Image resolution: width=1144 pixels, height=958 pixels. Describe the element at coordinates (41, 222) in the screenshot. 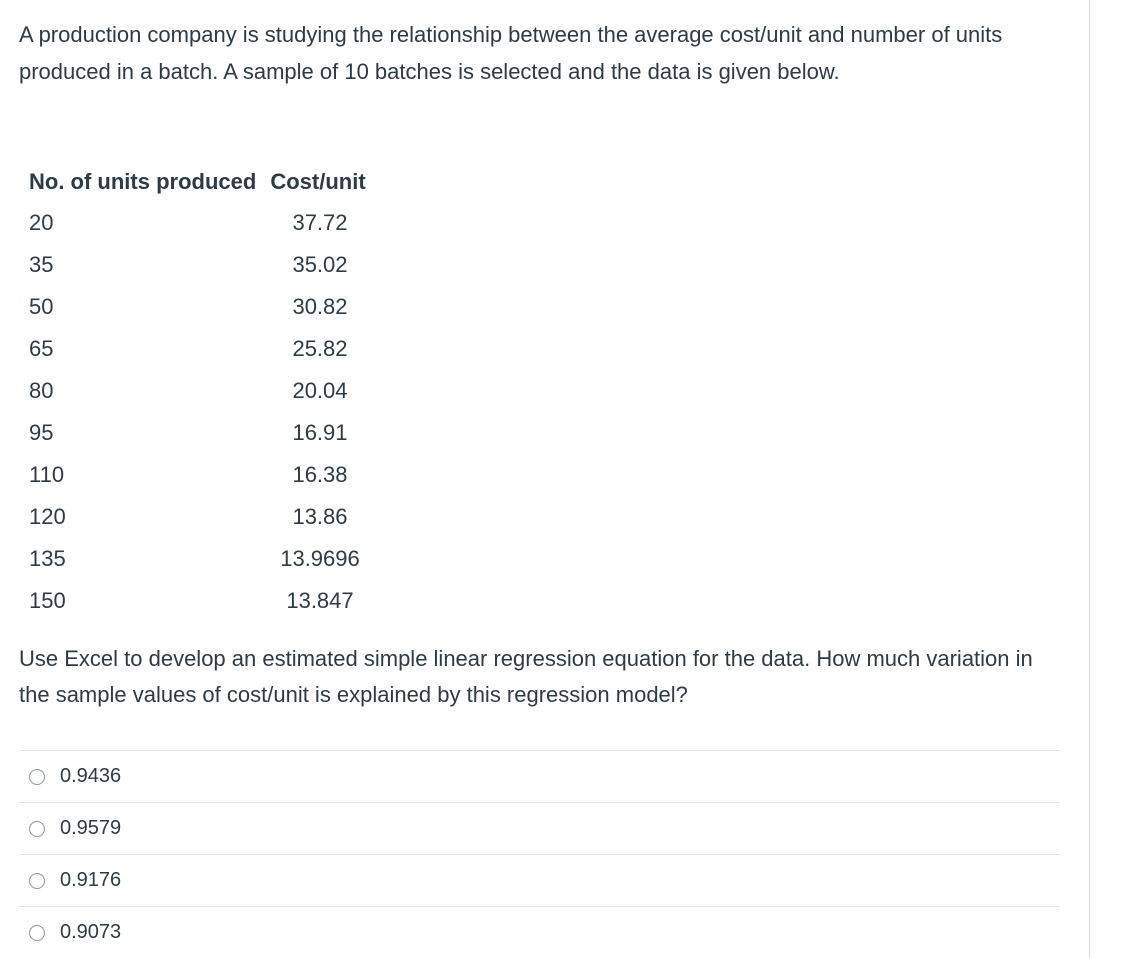

I see `units-cell: 20` at that location.